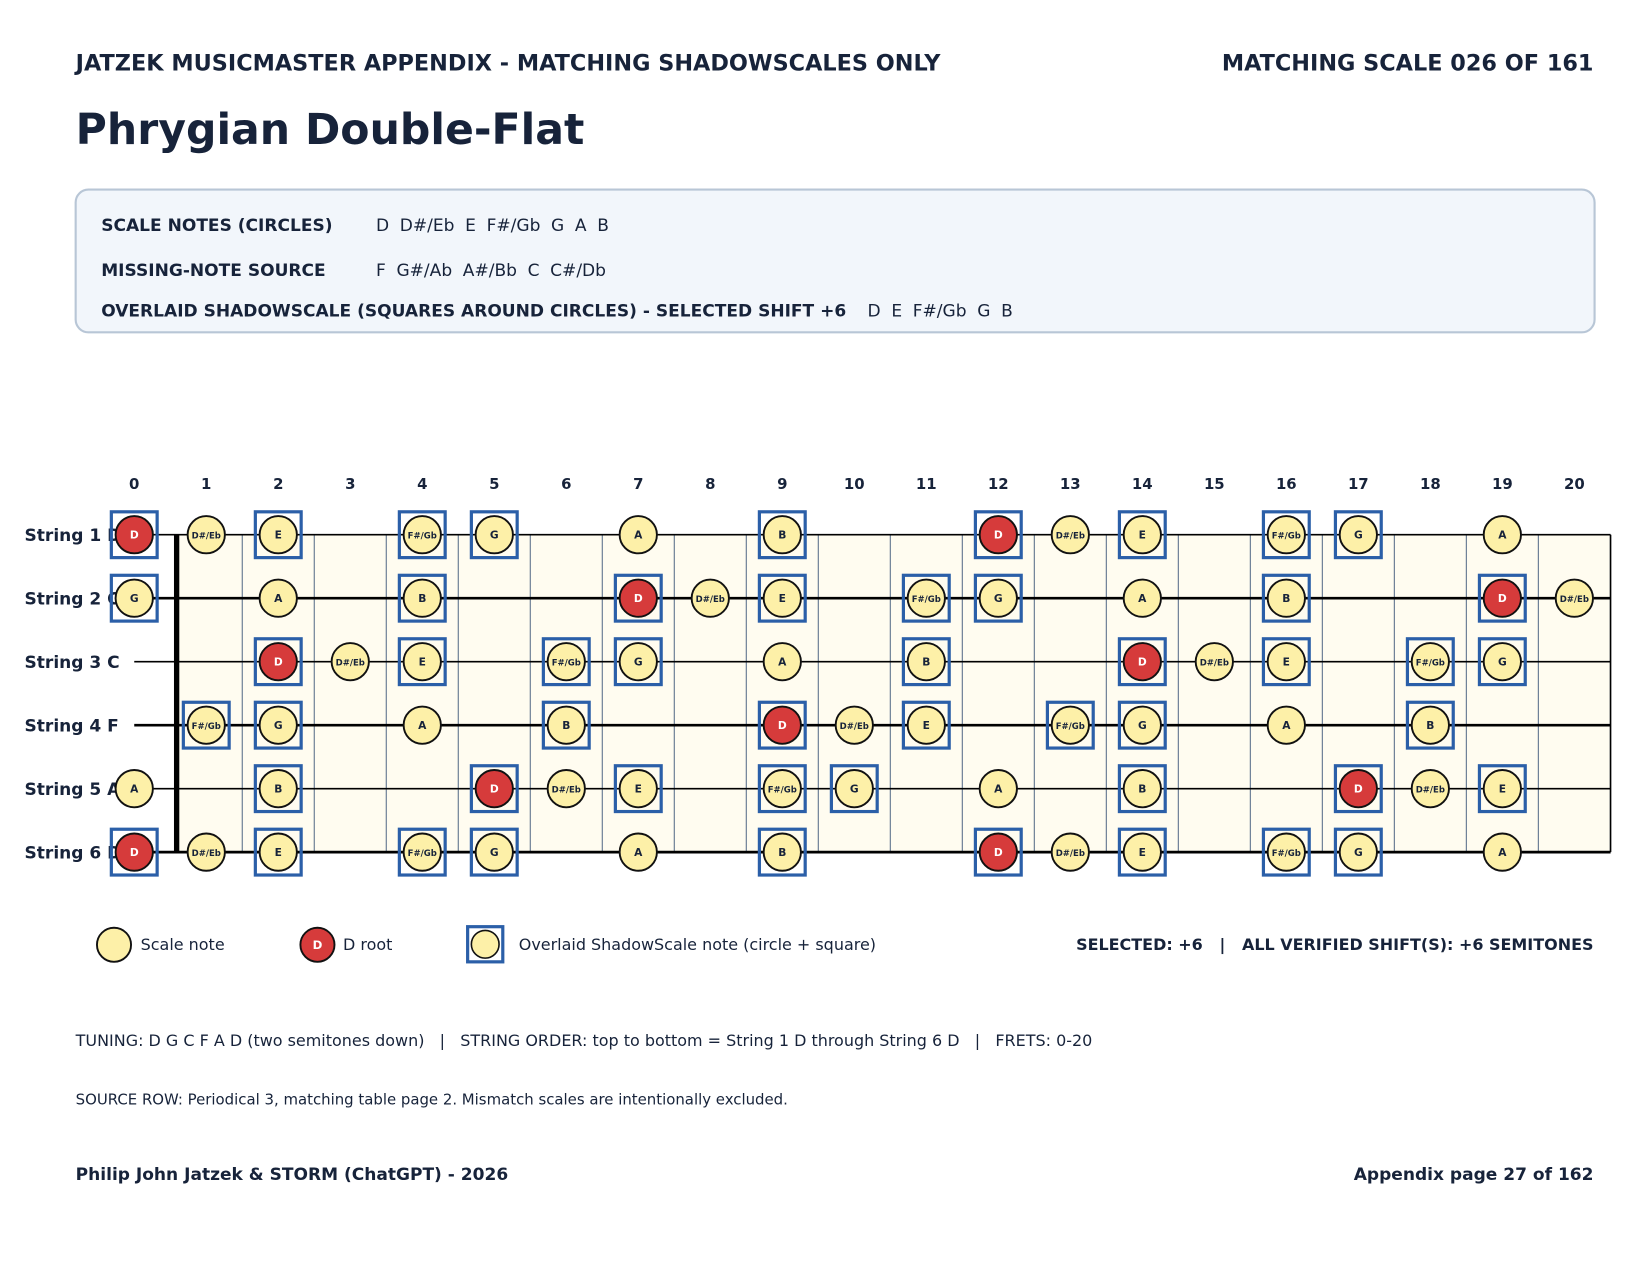  What do you see at coordinates (998, 484) in the screenshot?
I see `fret-number: 12` at bounding box center [998, 484].